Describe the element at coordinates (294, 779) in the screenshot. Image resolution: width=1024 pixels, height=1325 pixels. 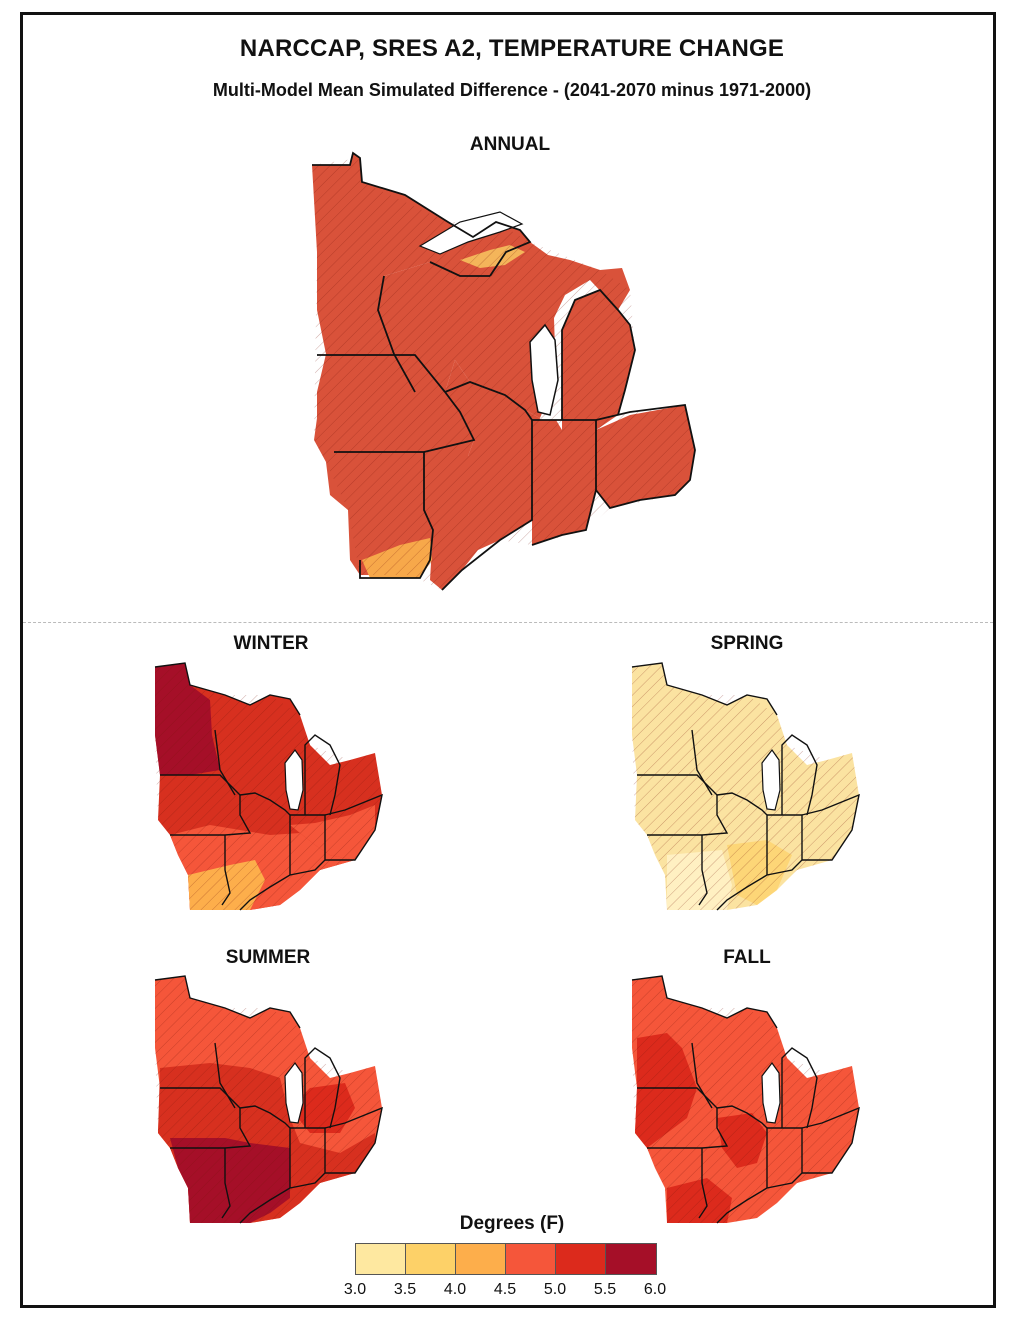
I see `winter-lake-michigan` at that location.